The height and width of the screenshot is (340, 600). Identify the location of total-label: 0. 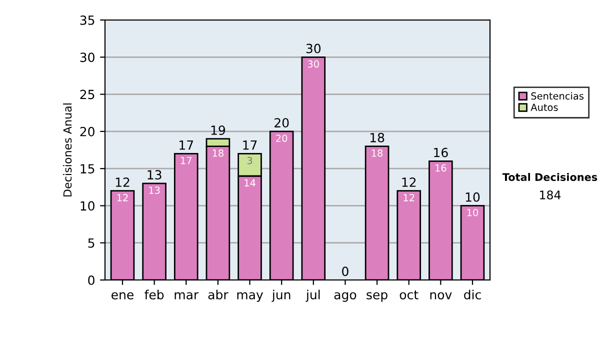
(345, 271).